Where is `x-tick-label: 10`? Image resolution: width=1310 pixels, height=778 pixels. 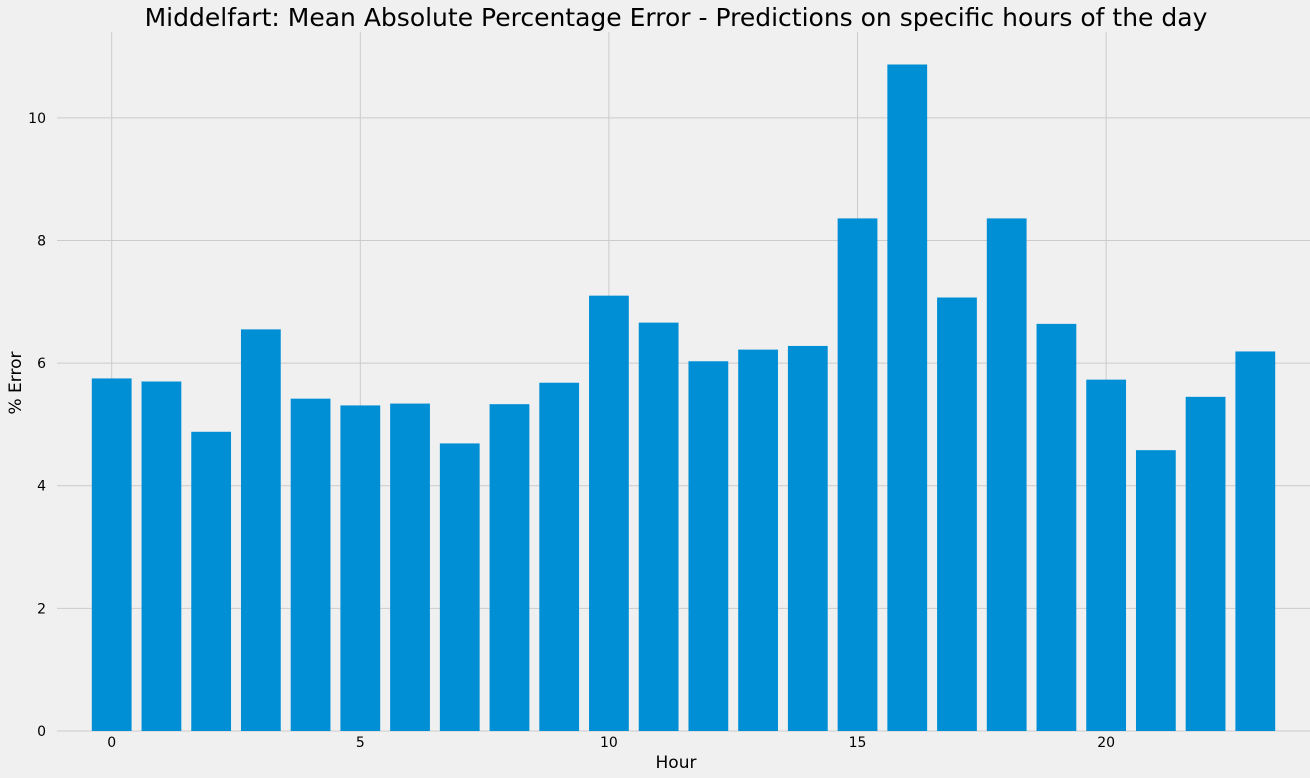
x-tick-label: 10 is located at coordinates (609, 743).